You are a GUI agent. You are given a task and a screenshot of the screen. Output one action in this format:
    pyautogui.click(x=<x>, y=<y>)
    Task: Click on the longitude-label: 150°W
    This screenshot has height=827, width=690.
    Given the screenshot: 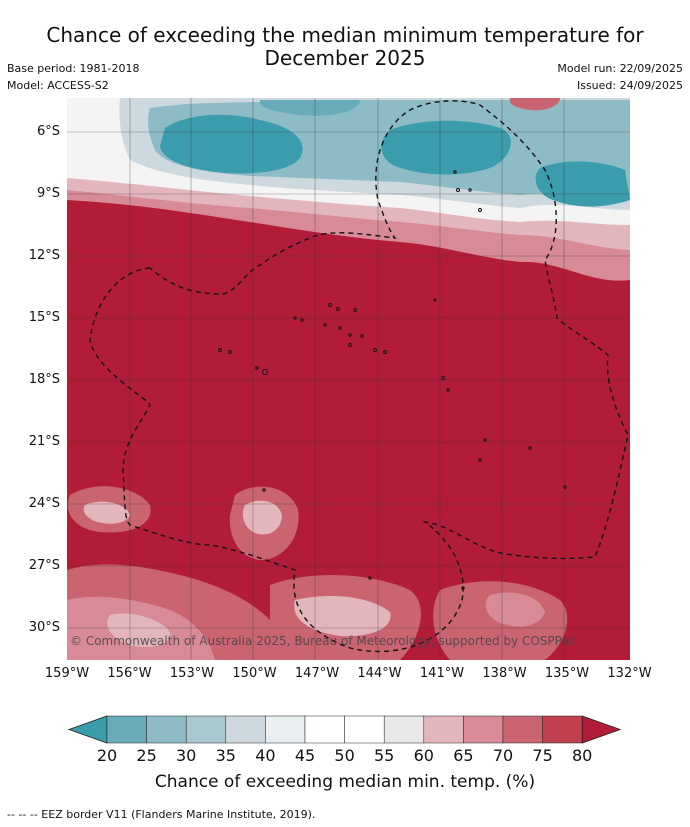 What is the action you would take?
    pyautogui.click(x=254, y=673)
    